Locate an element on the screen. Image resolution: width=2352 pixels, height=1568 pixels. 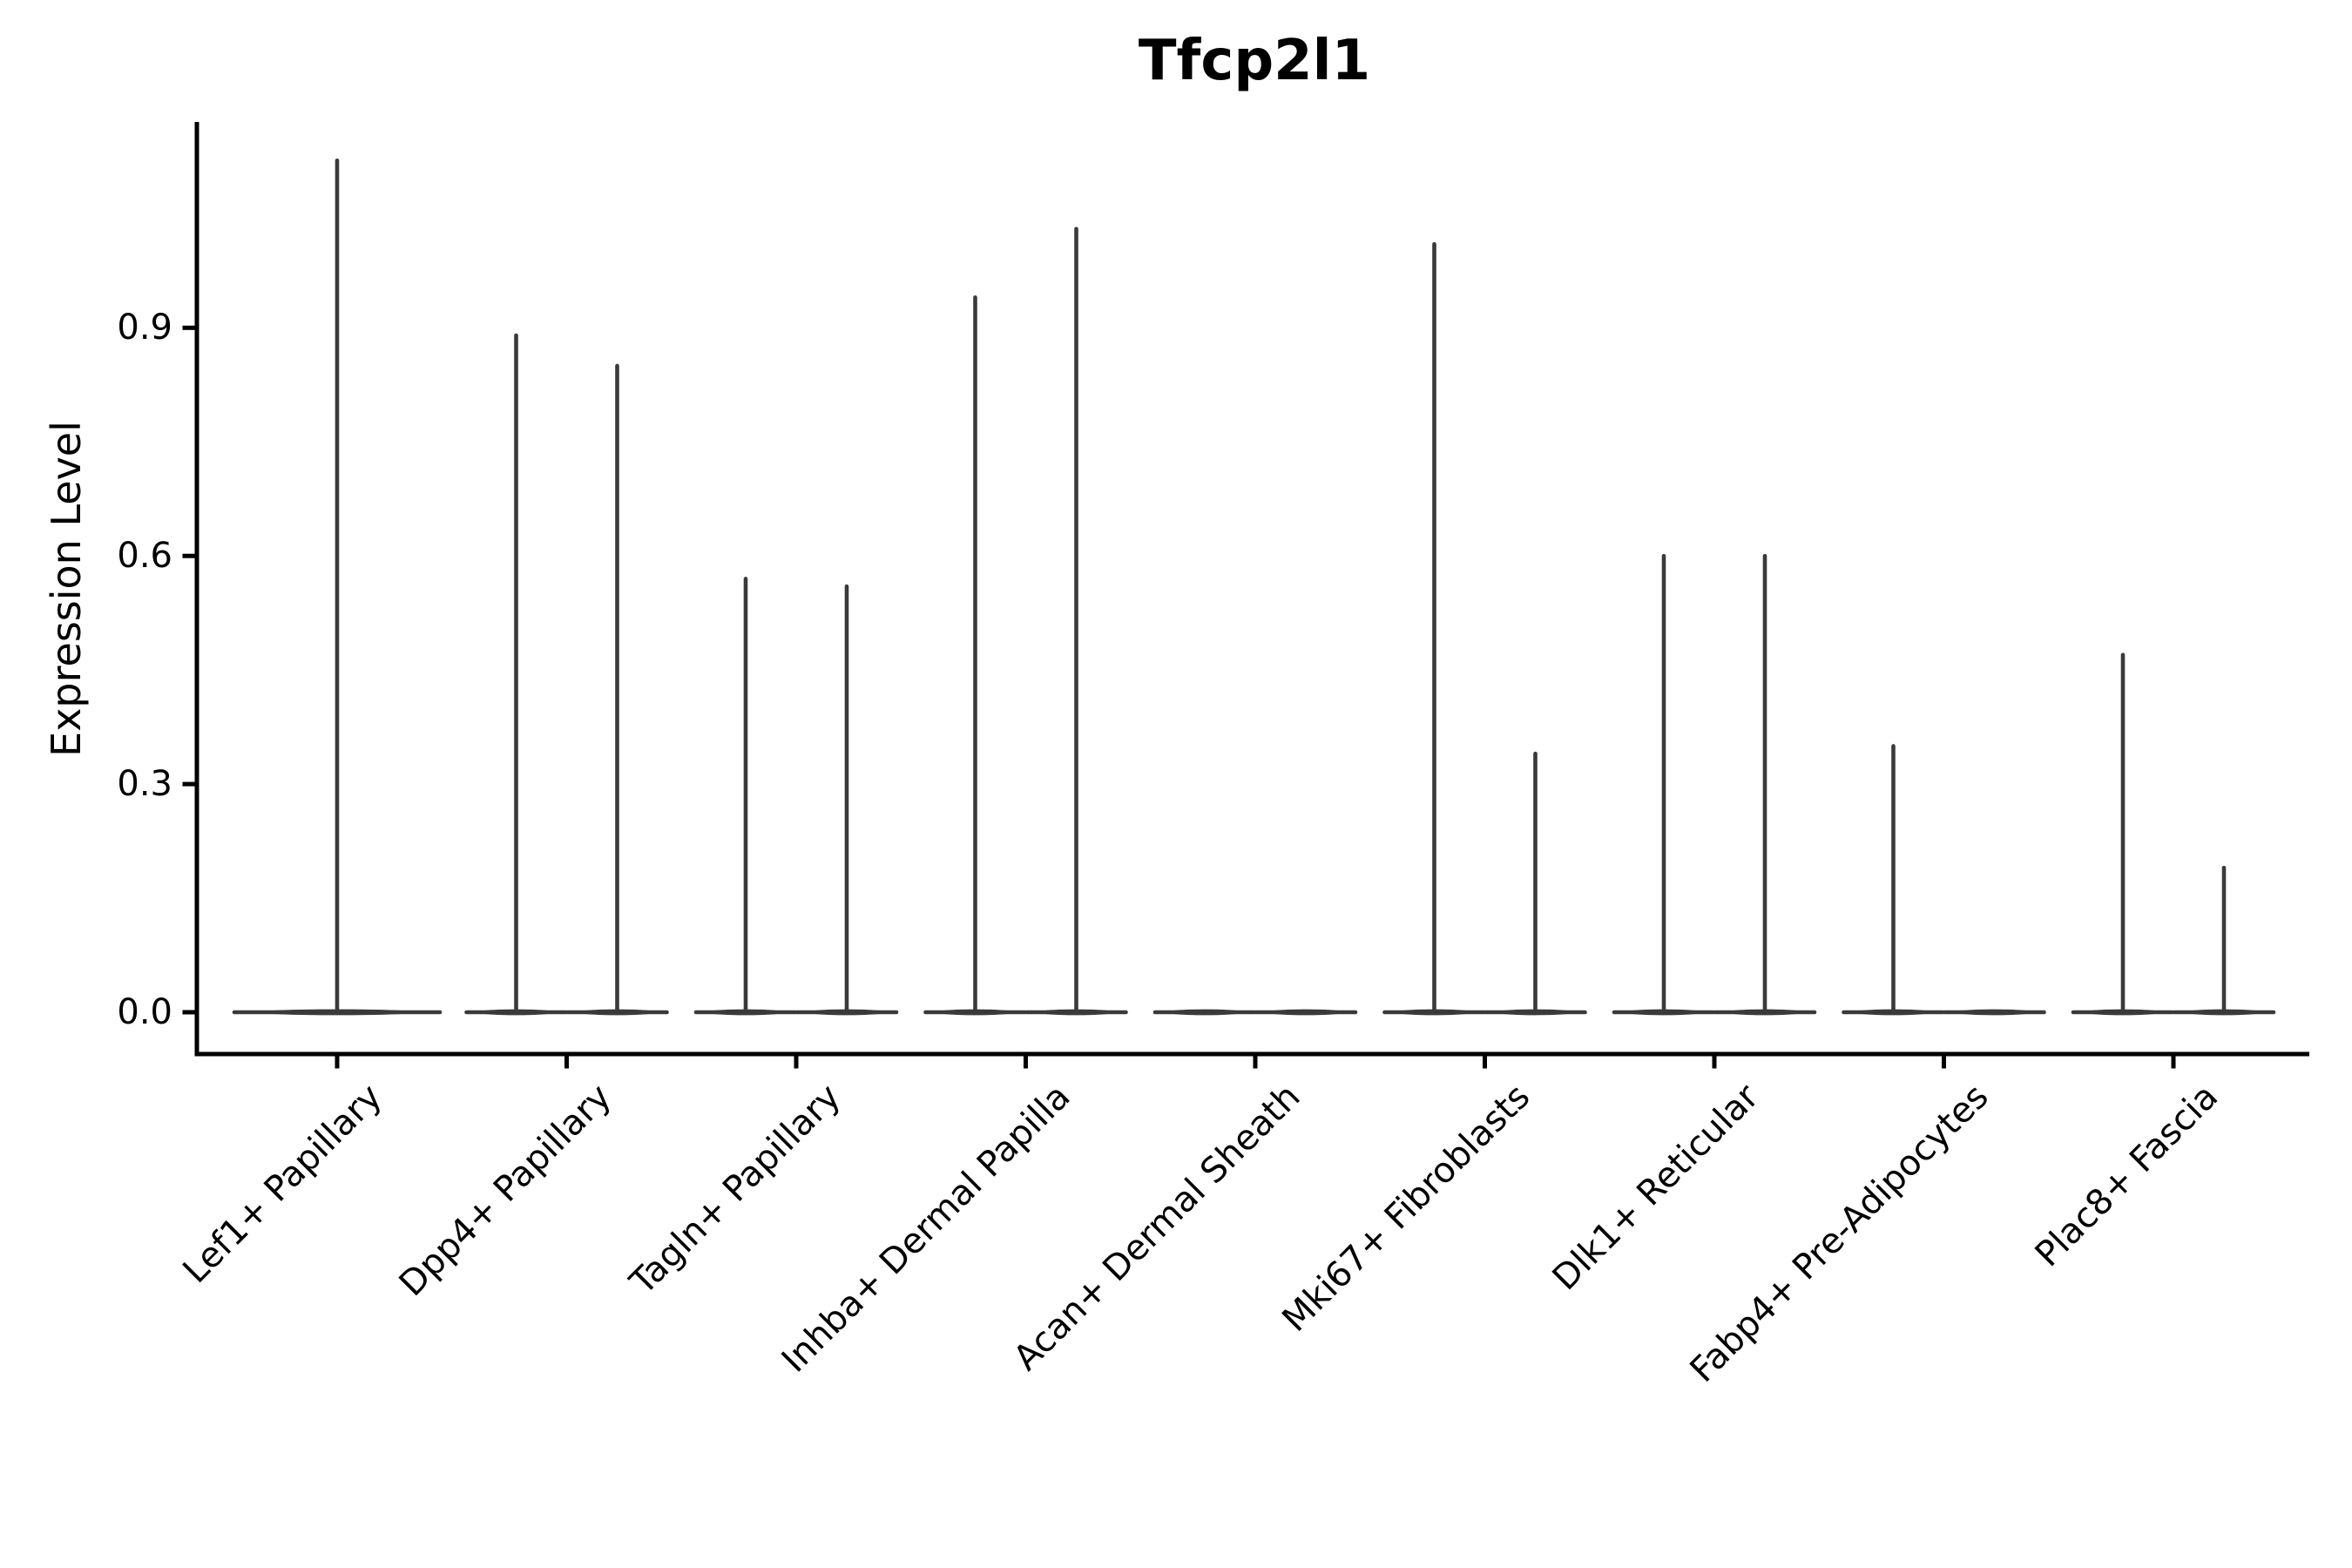
y-tick-label: 0.9 is located at coordinates (145, 328).